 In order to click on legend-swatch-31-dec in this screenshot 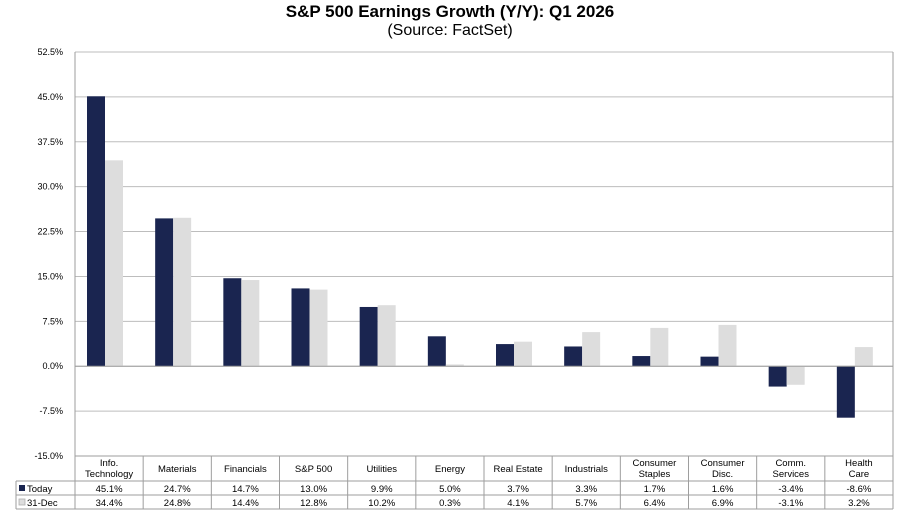, I will do `click(22, 502)`.